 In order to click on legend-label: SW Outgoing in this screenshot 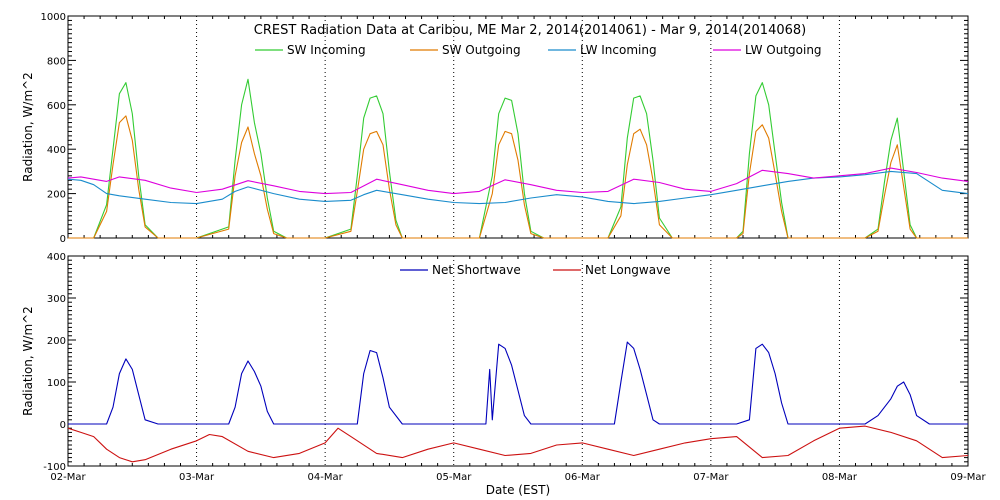, I will do `click(481, 50)`.